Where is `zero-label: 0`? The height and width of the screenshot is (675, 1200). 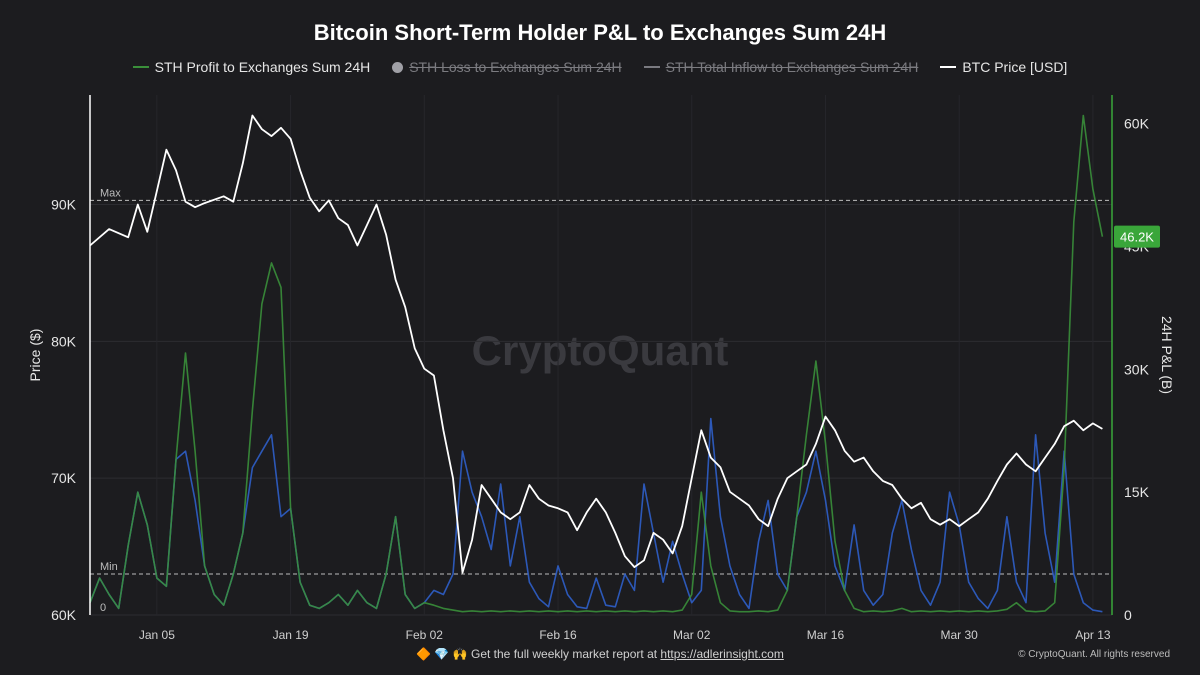
zero-label: 0 is located at coordinates (103, 608).